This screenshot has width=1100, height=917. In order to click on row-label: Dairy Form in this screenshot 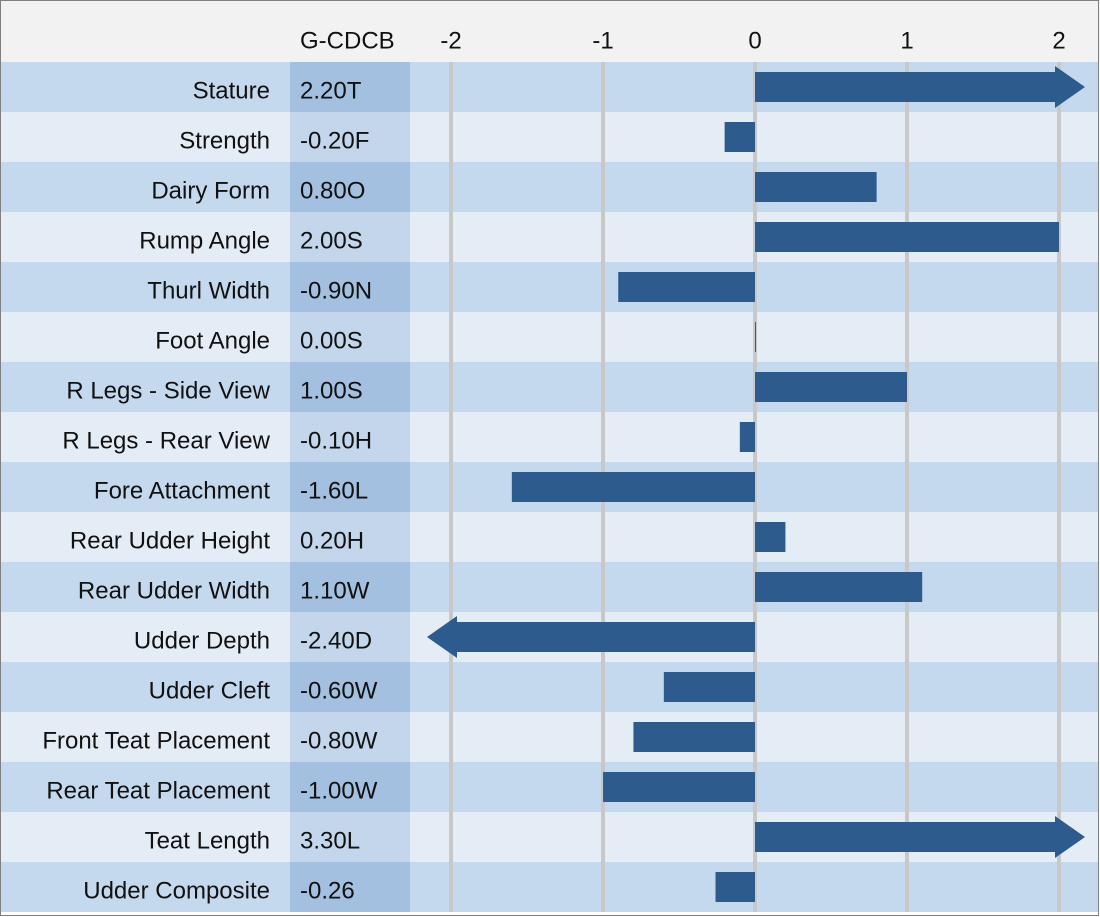, I will do `click(210, 190)`.